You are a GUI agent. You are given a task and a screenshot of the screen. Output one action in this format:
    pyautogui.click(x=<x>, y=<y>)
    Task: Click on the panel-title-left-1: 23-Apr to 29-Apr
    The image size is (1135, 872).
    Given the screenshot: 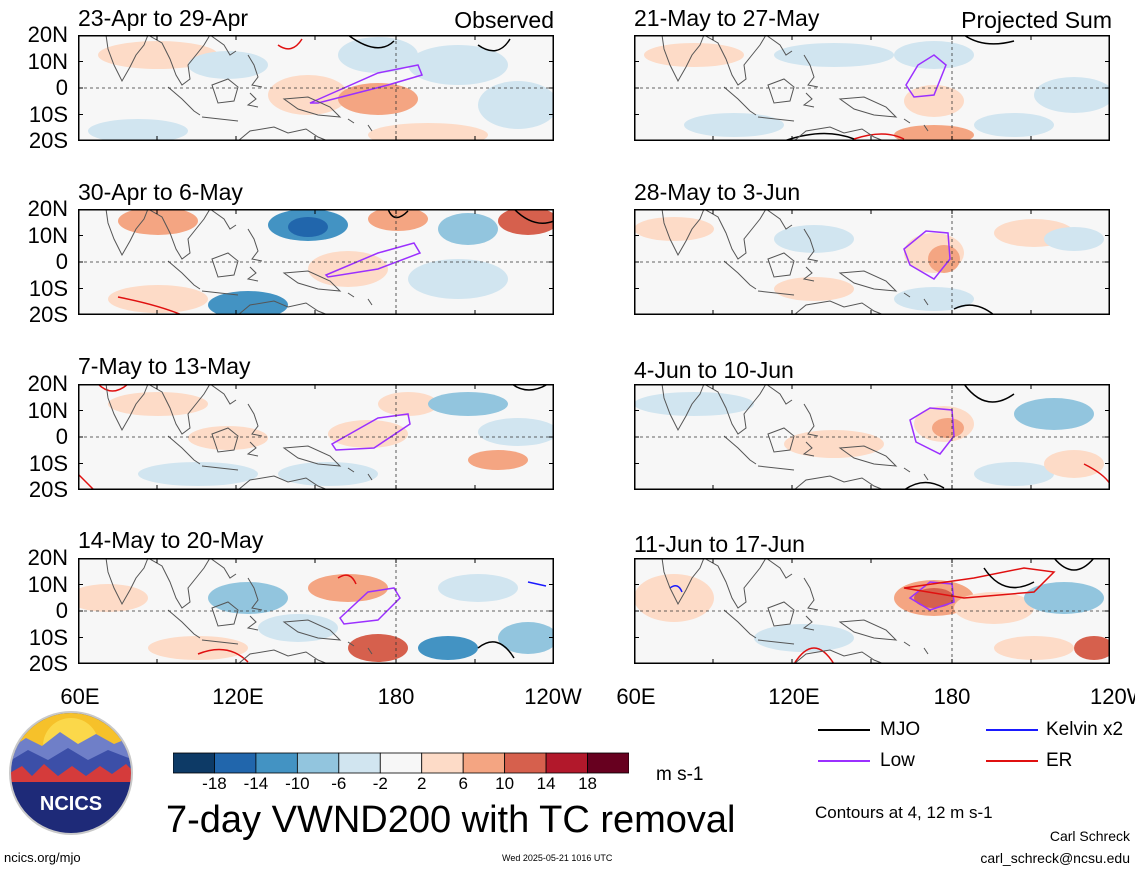 What is the action you would take?
    pyautogui.click(x=163, y=18)
    